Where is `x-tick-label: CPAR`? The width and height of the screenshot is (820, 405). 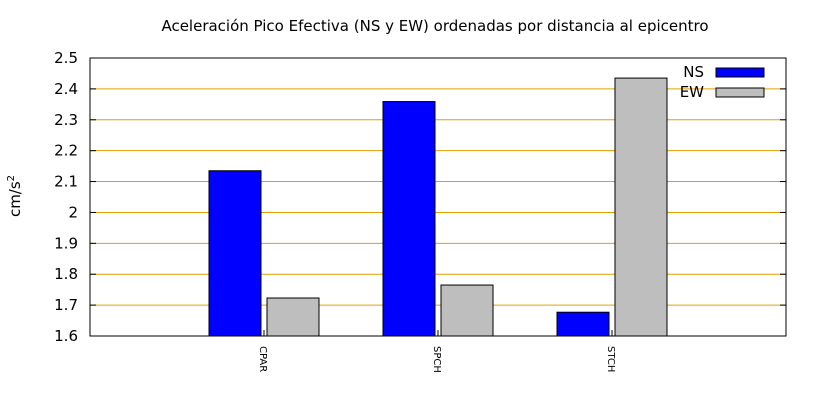 x-tick-label: CPAR is located at coordinates (262, 359).